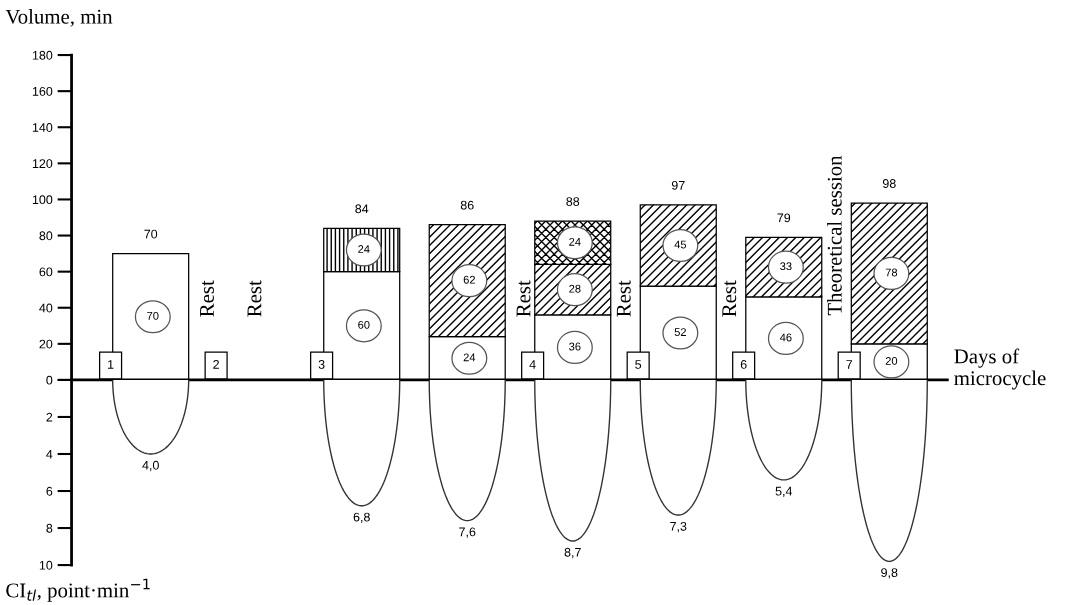 The image size is (1068, 605). Describe the element at coordinates (78, 590) in the screenshot. I see `y-axis-title: CI$_{tl}$, point·min$^{−1}$` at that location.